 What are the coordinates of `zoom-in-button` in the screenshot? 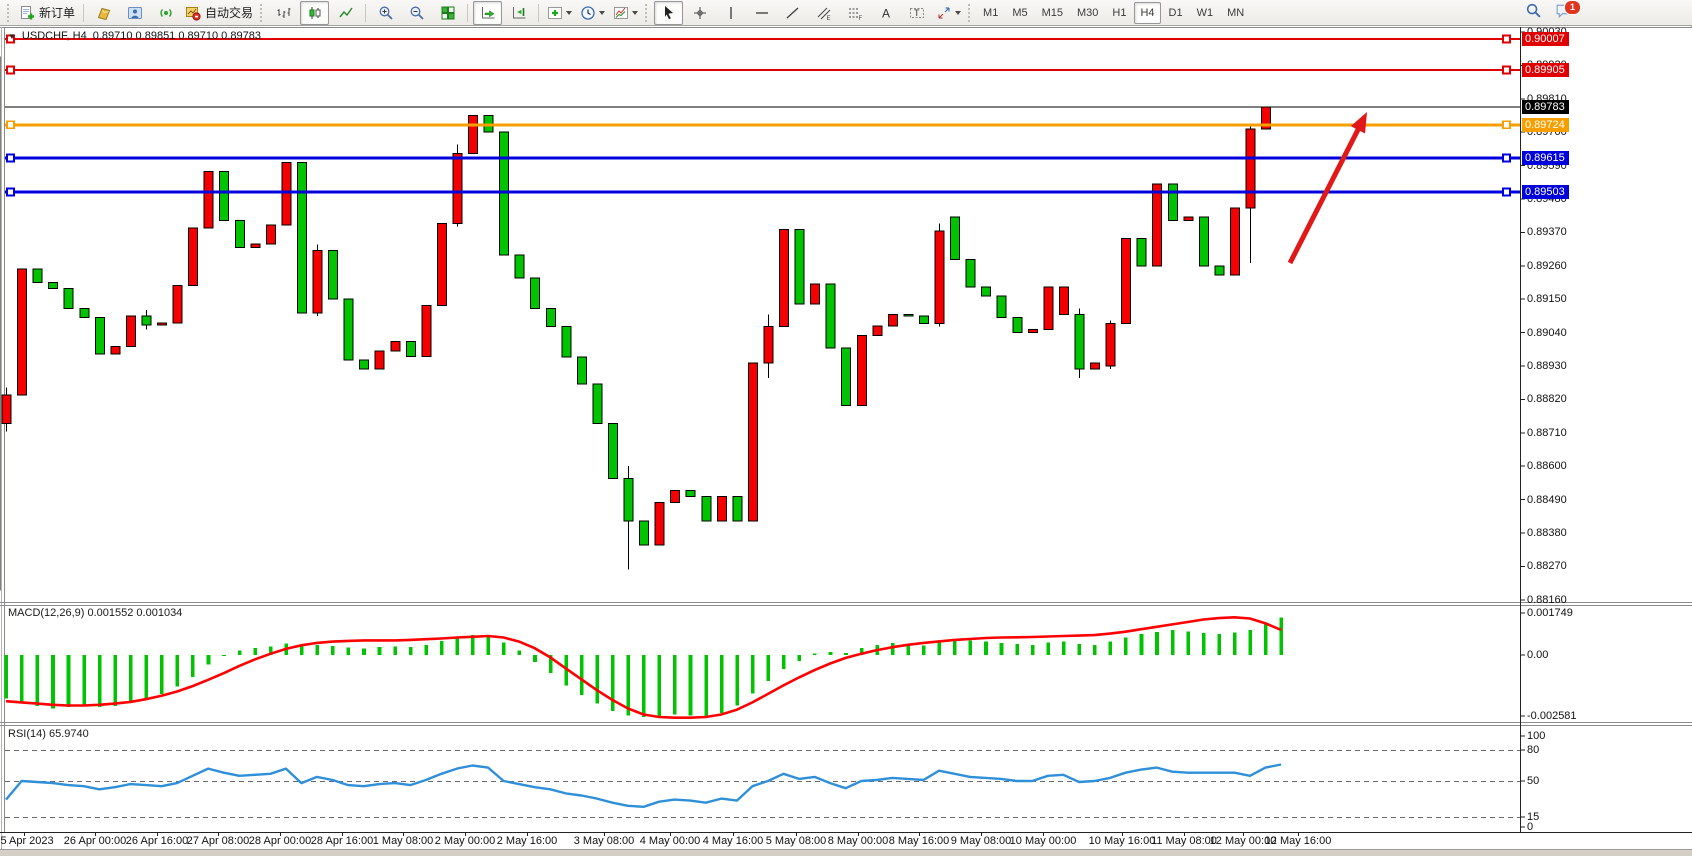 It's located at (385, 13).